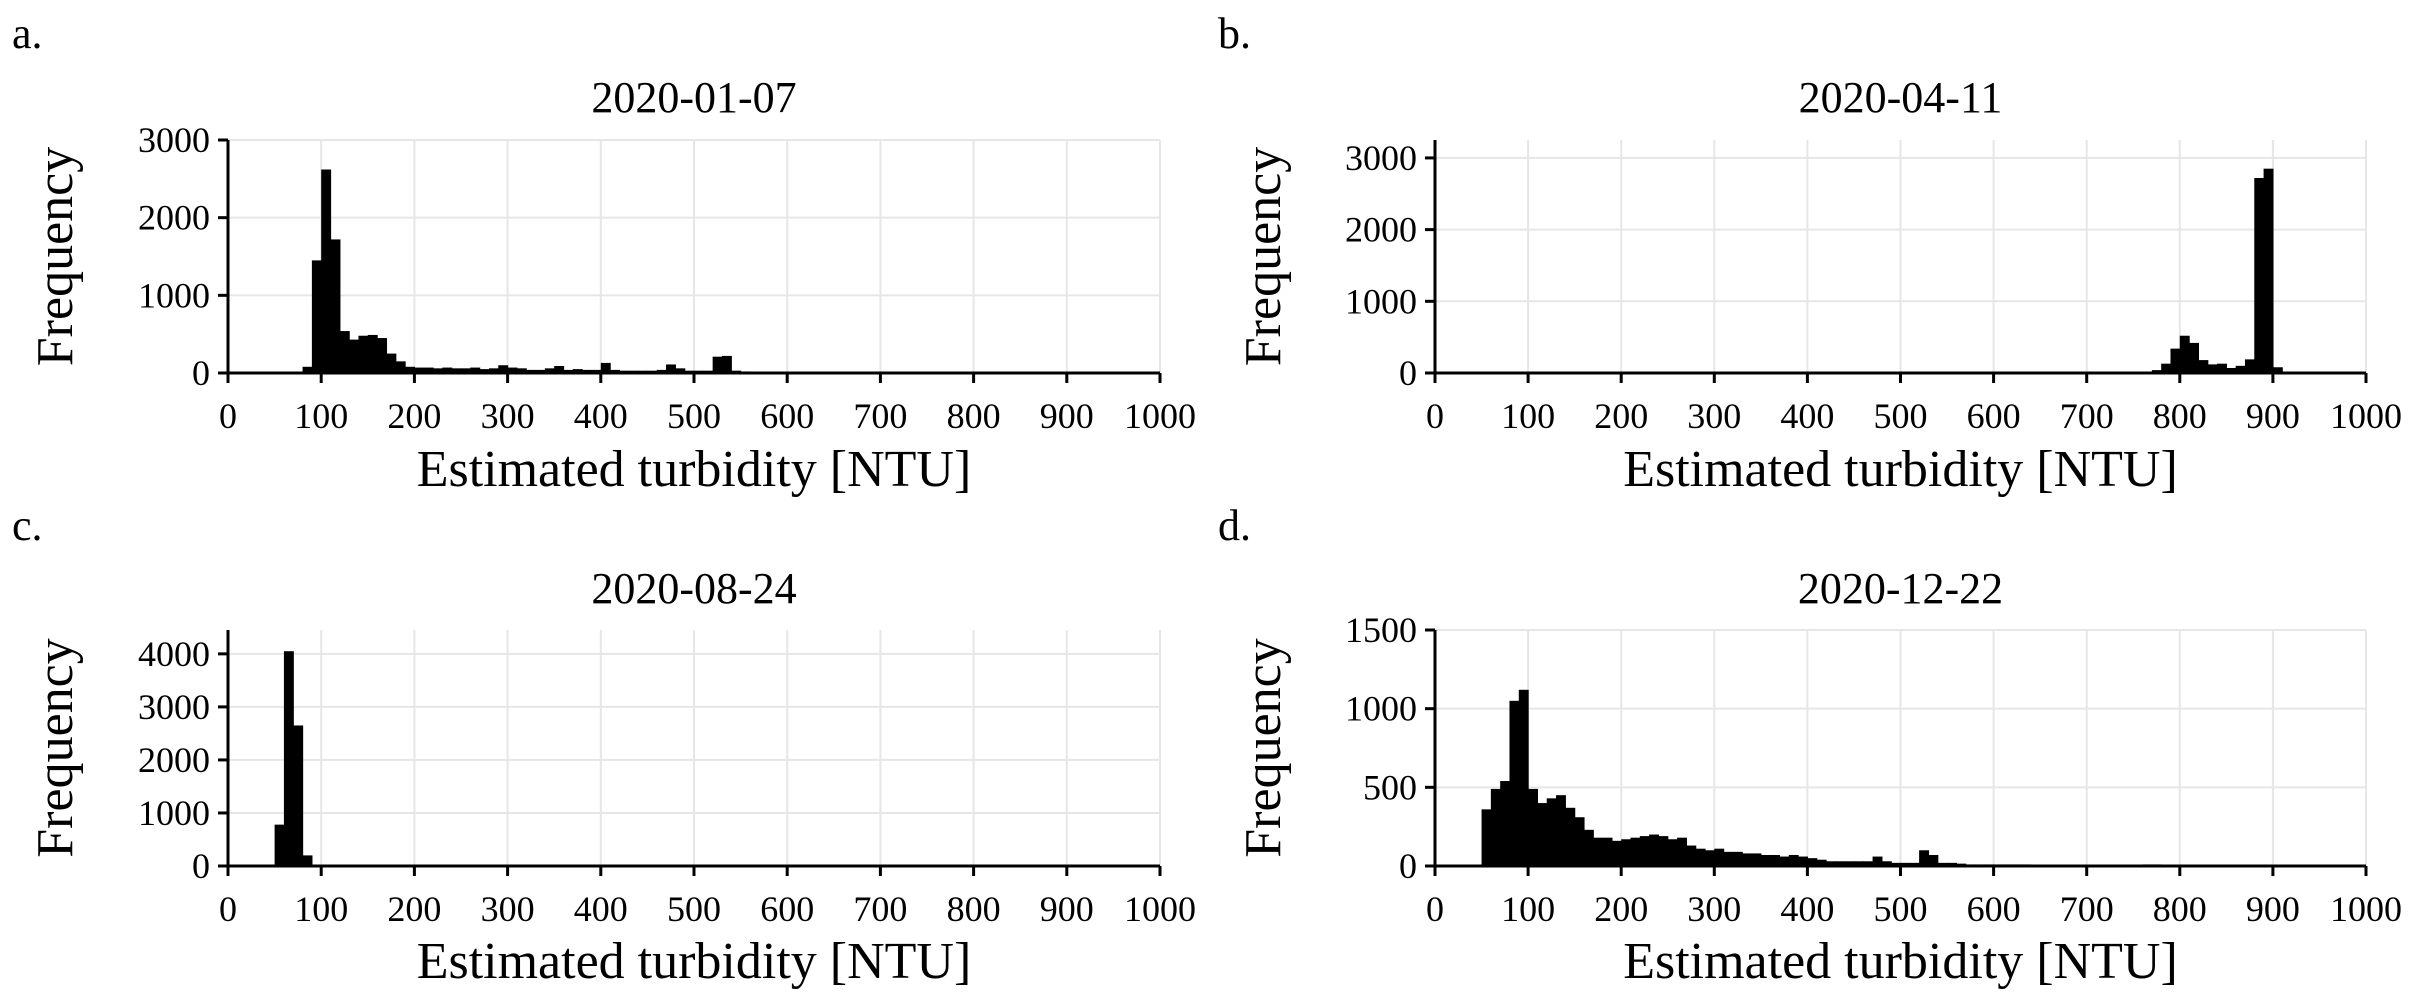 Image resolution: width=2420 pixels, height=1000 pixels. Describe the element at coordinates (174, 654) in the screenshot. I see `y-tick-label: 4000` at that location.